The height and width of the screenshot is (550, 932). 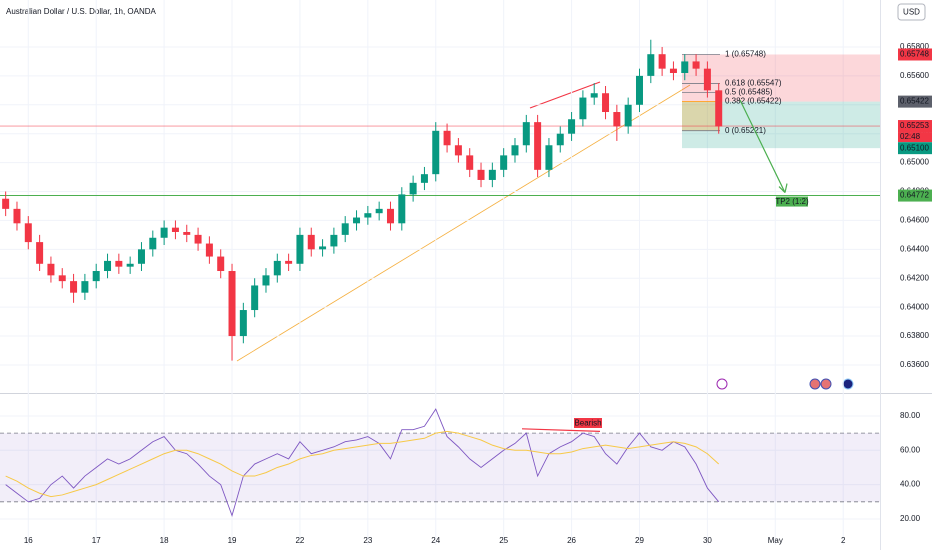 What do you see at coordinates (843, 540) in the screenshot?
I see `x-tick-label: 2` at bounding box center [843, 540].